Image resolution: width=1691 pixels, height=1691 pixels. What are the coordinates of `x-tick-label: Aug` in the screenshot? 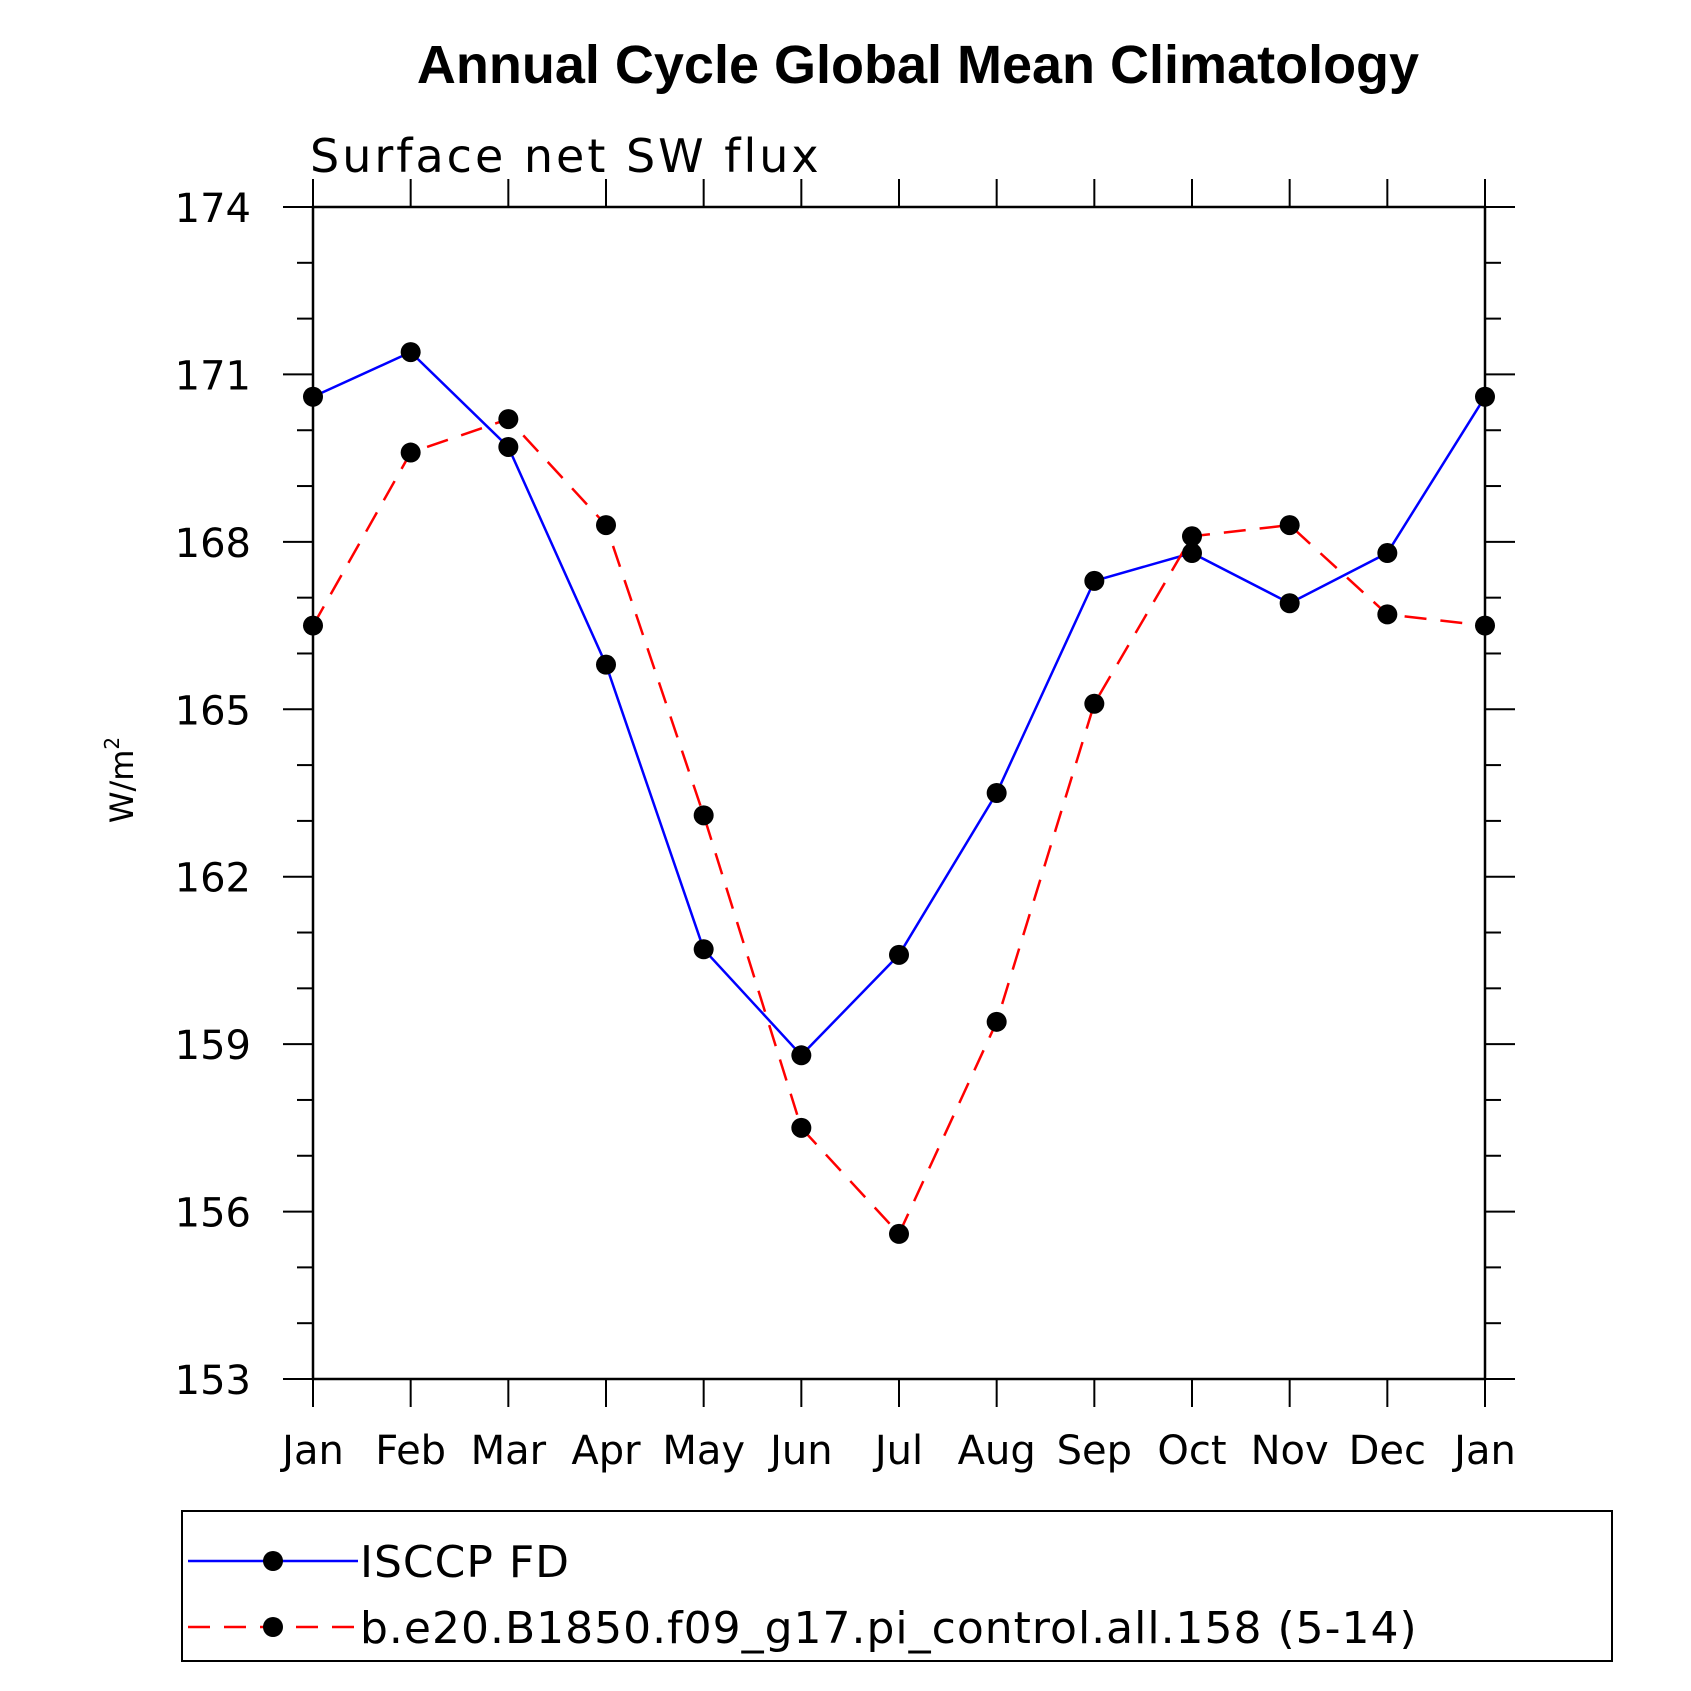 It's located at (997, 1451).